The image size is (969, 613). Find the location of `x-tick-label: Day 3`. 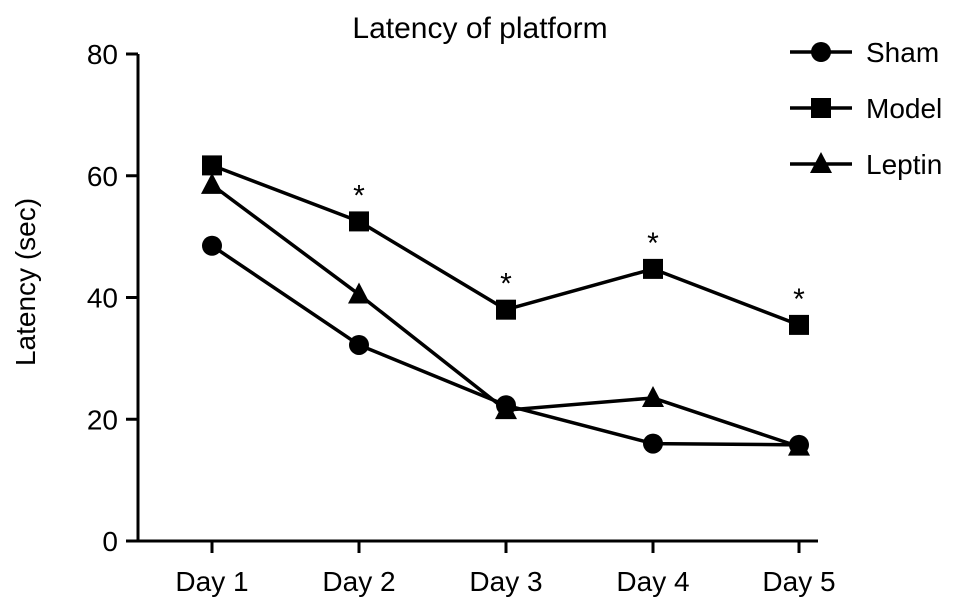

x-tick-label: Day 3 is located at coordinates (505, 581).